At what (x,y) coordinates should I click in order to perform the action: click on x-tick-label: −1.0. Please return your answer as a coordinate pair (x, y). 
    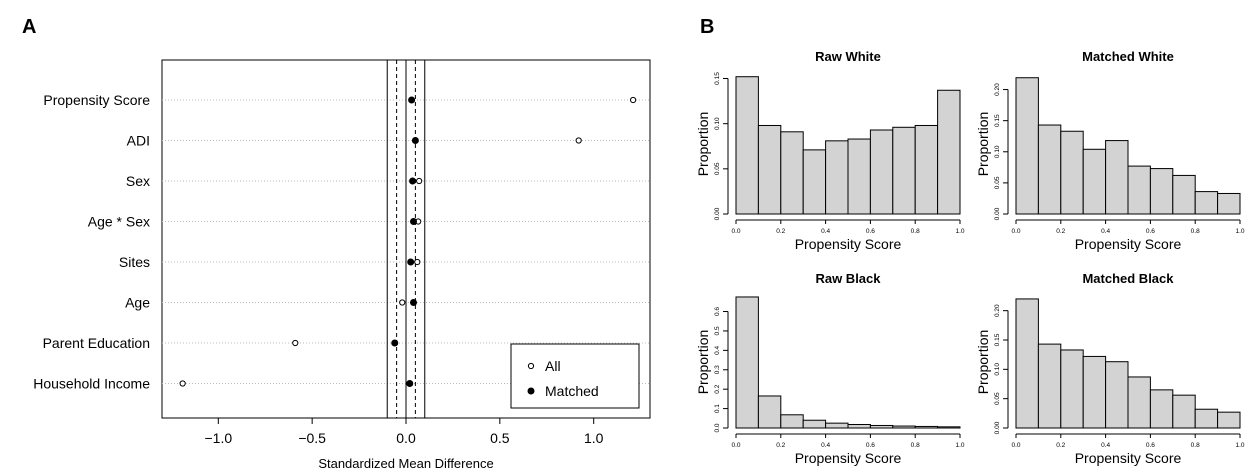
    Looking at the image, I should click on (218, 438).